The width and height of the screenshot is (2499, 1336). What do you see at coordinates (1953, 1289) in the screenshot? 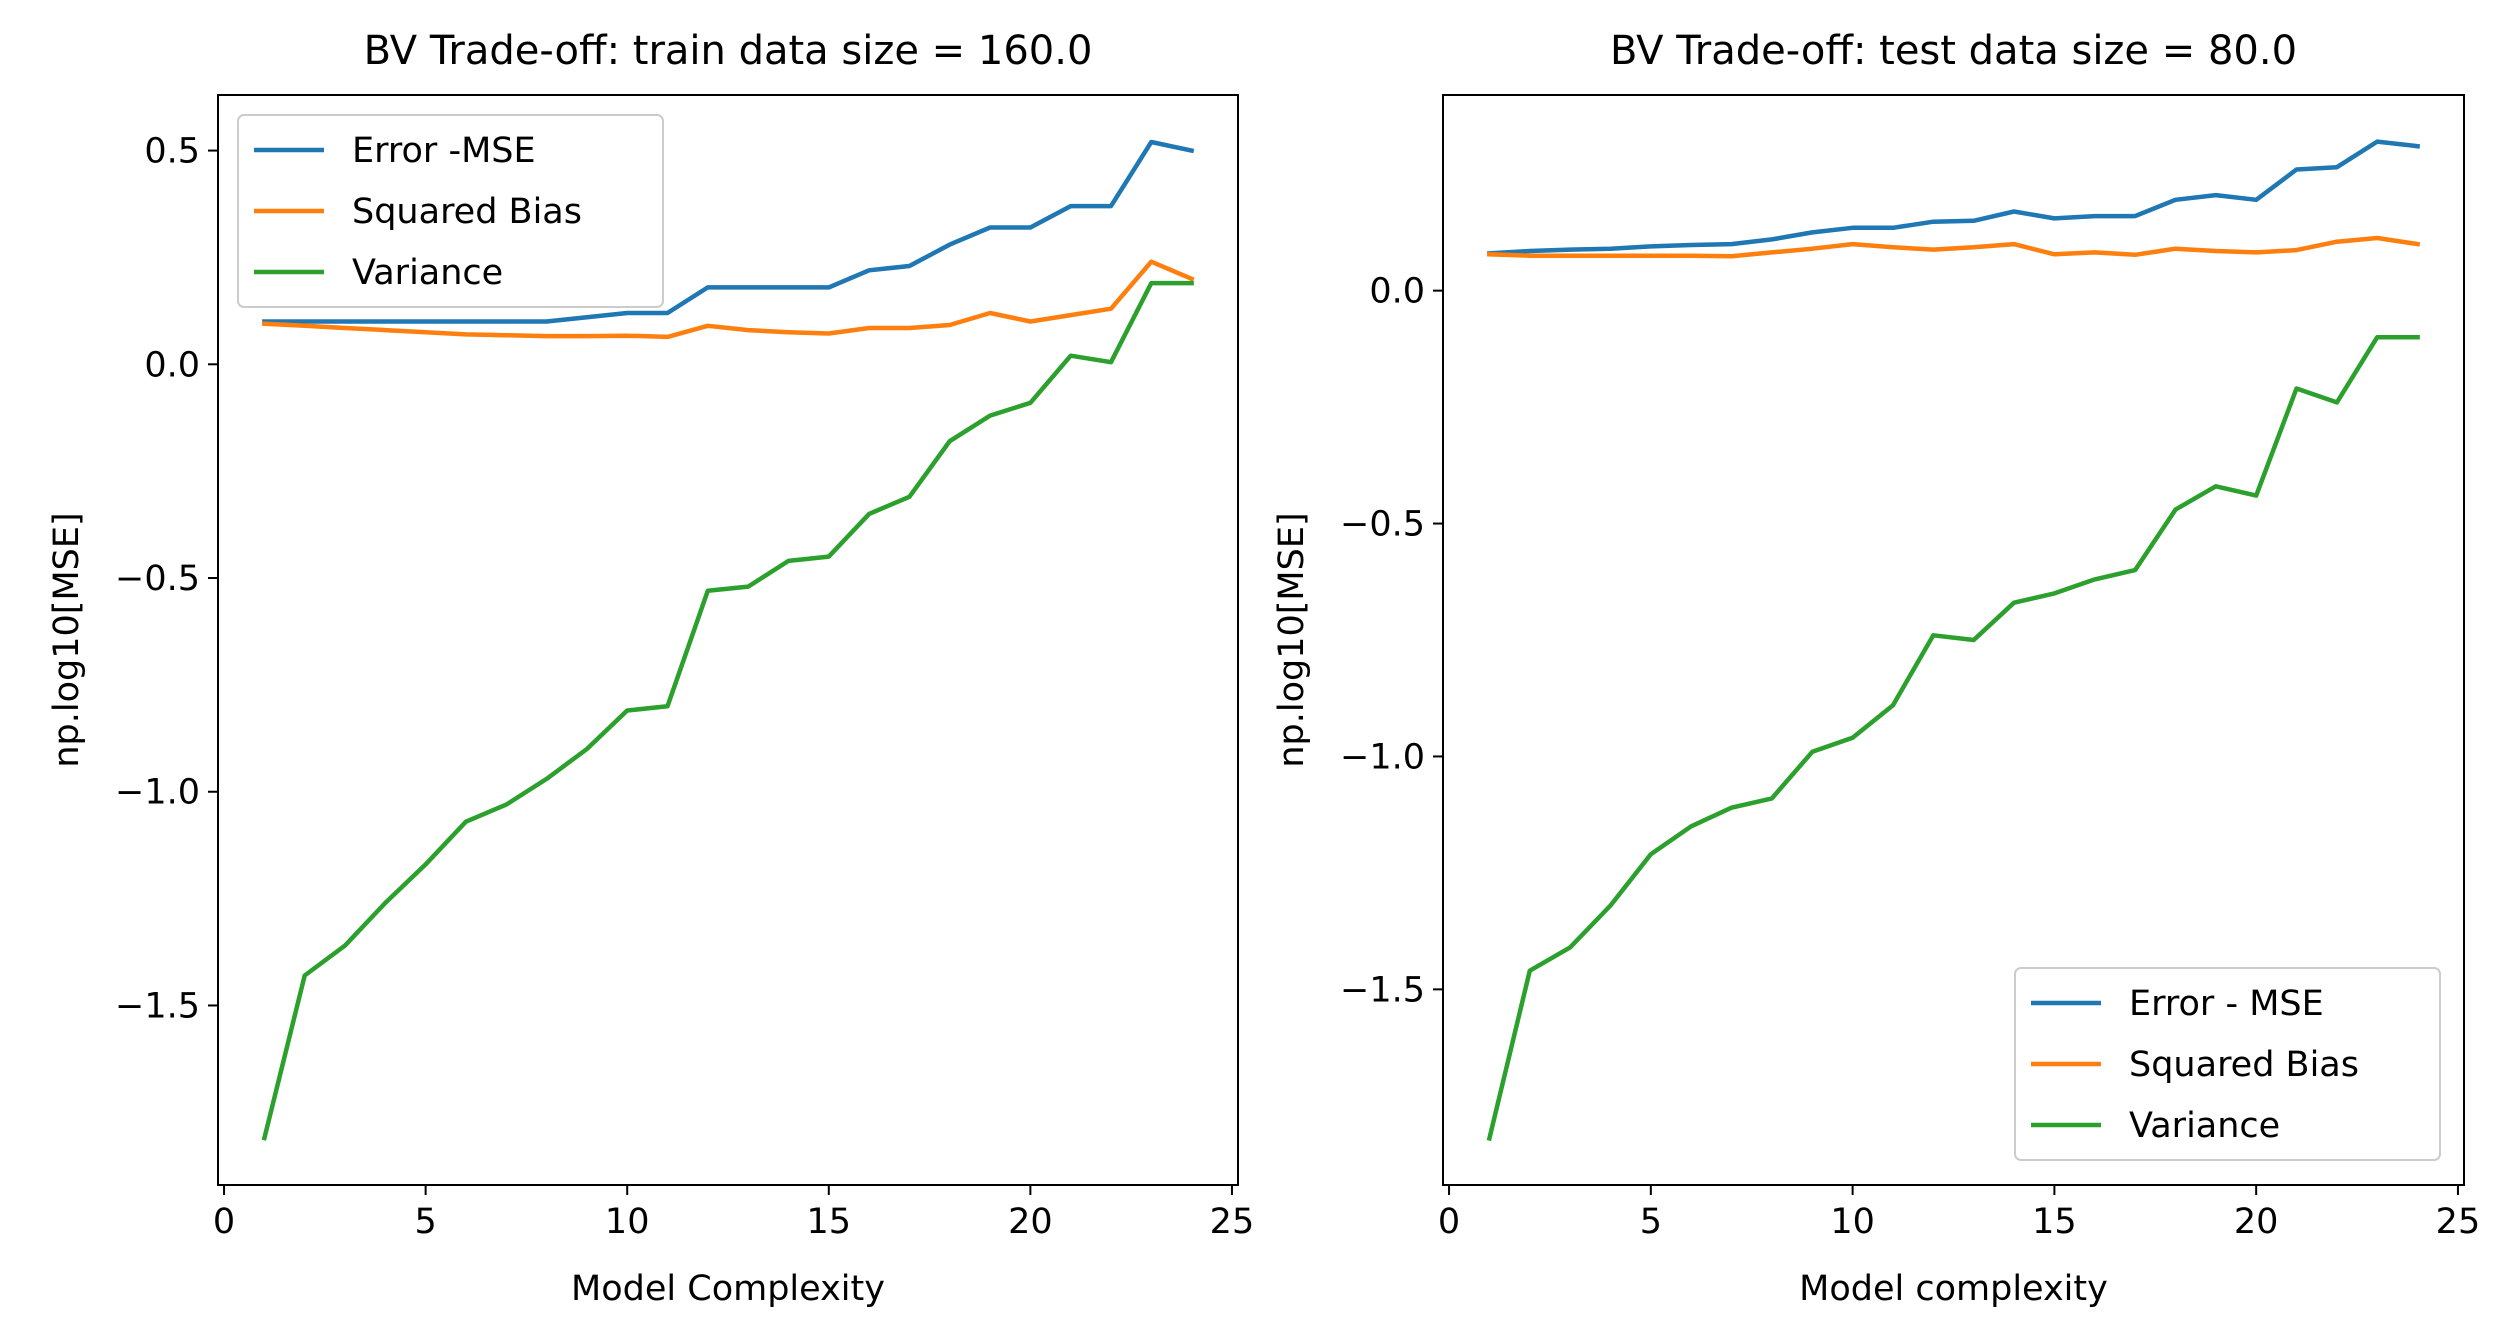
I see `x-axis-label: Model complexity` at bounding box center [1953, 1289].